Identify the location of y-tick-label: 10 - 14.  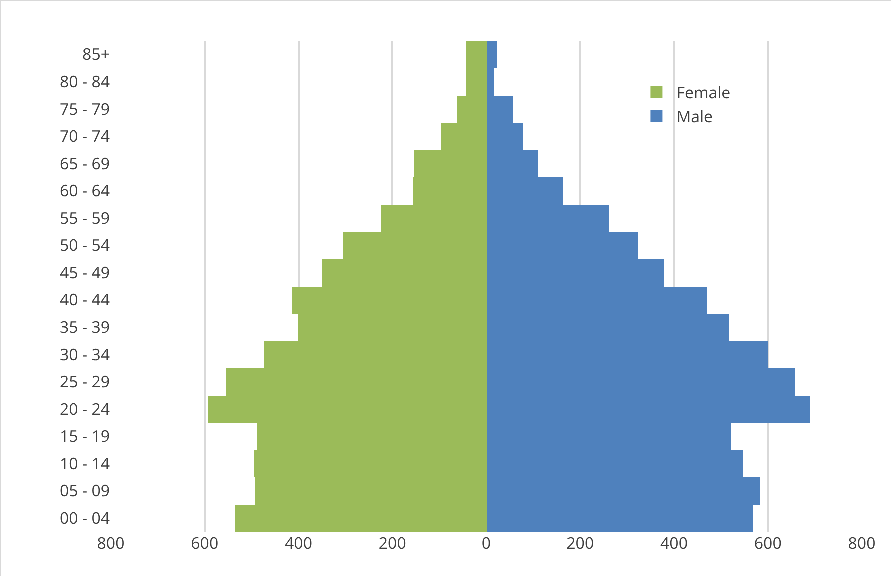
(85, 463).